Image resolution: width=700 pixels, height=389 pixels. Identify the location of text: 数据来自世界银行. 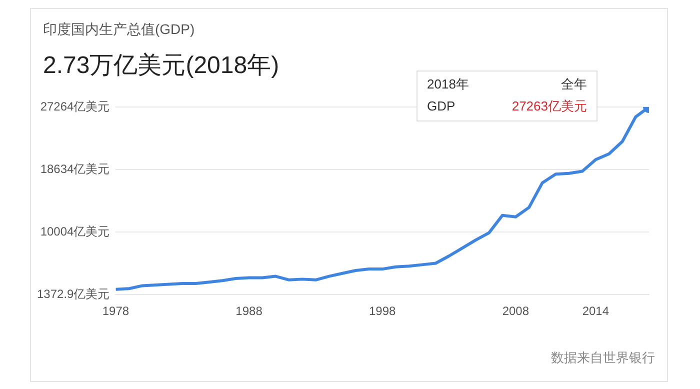
(603, 358).